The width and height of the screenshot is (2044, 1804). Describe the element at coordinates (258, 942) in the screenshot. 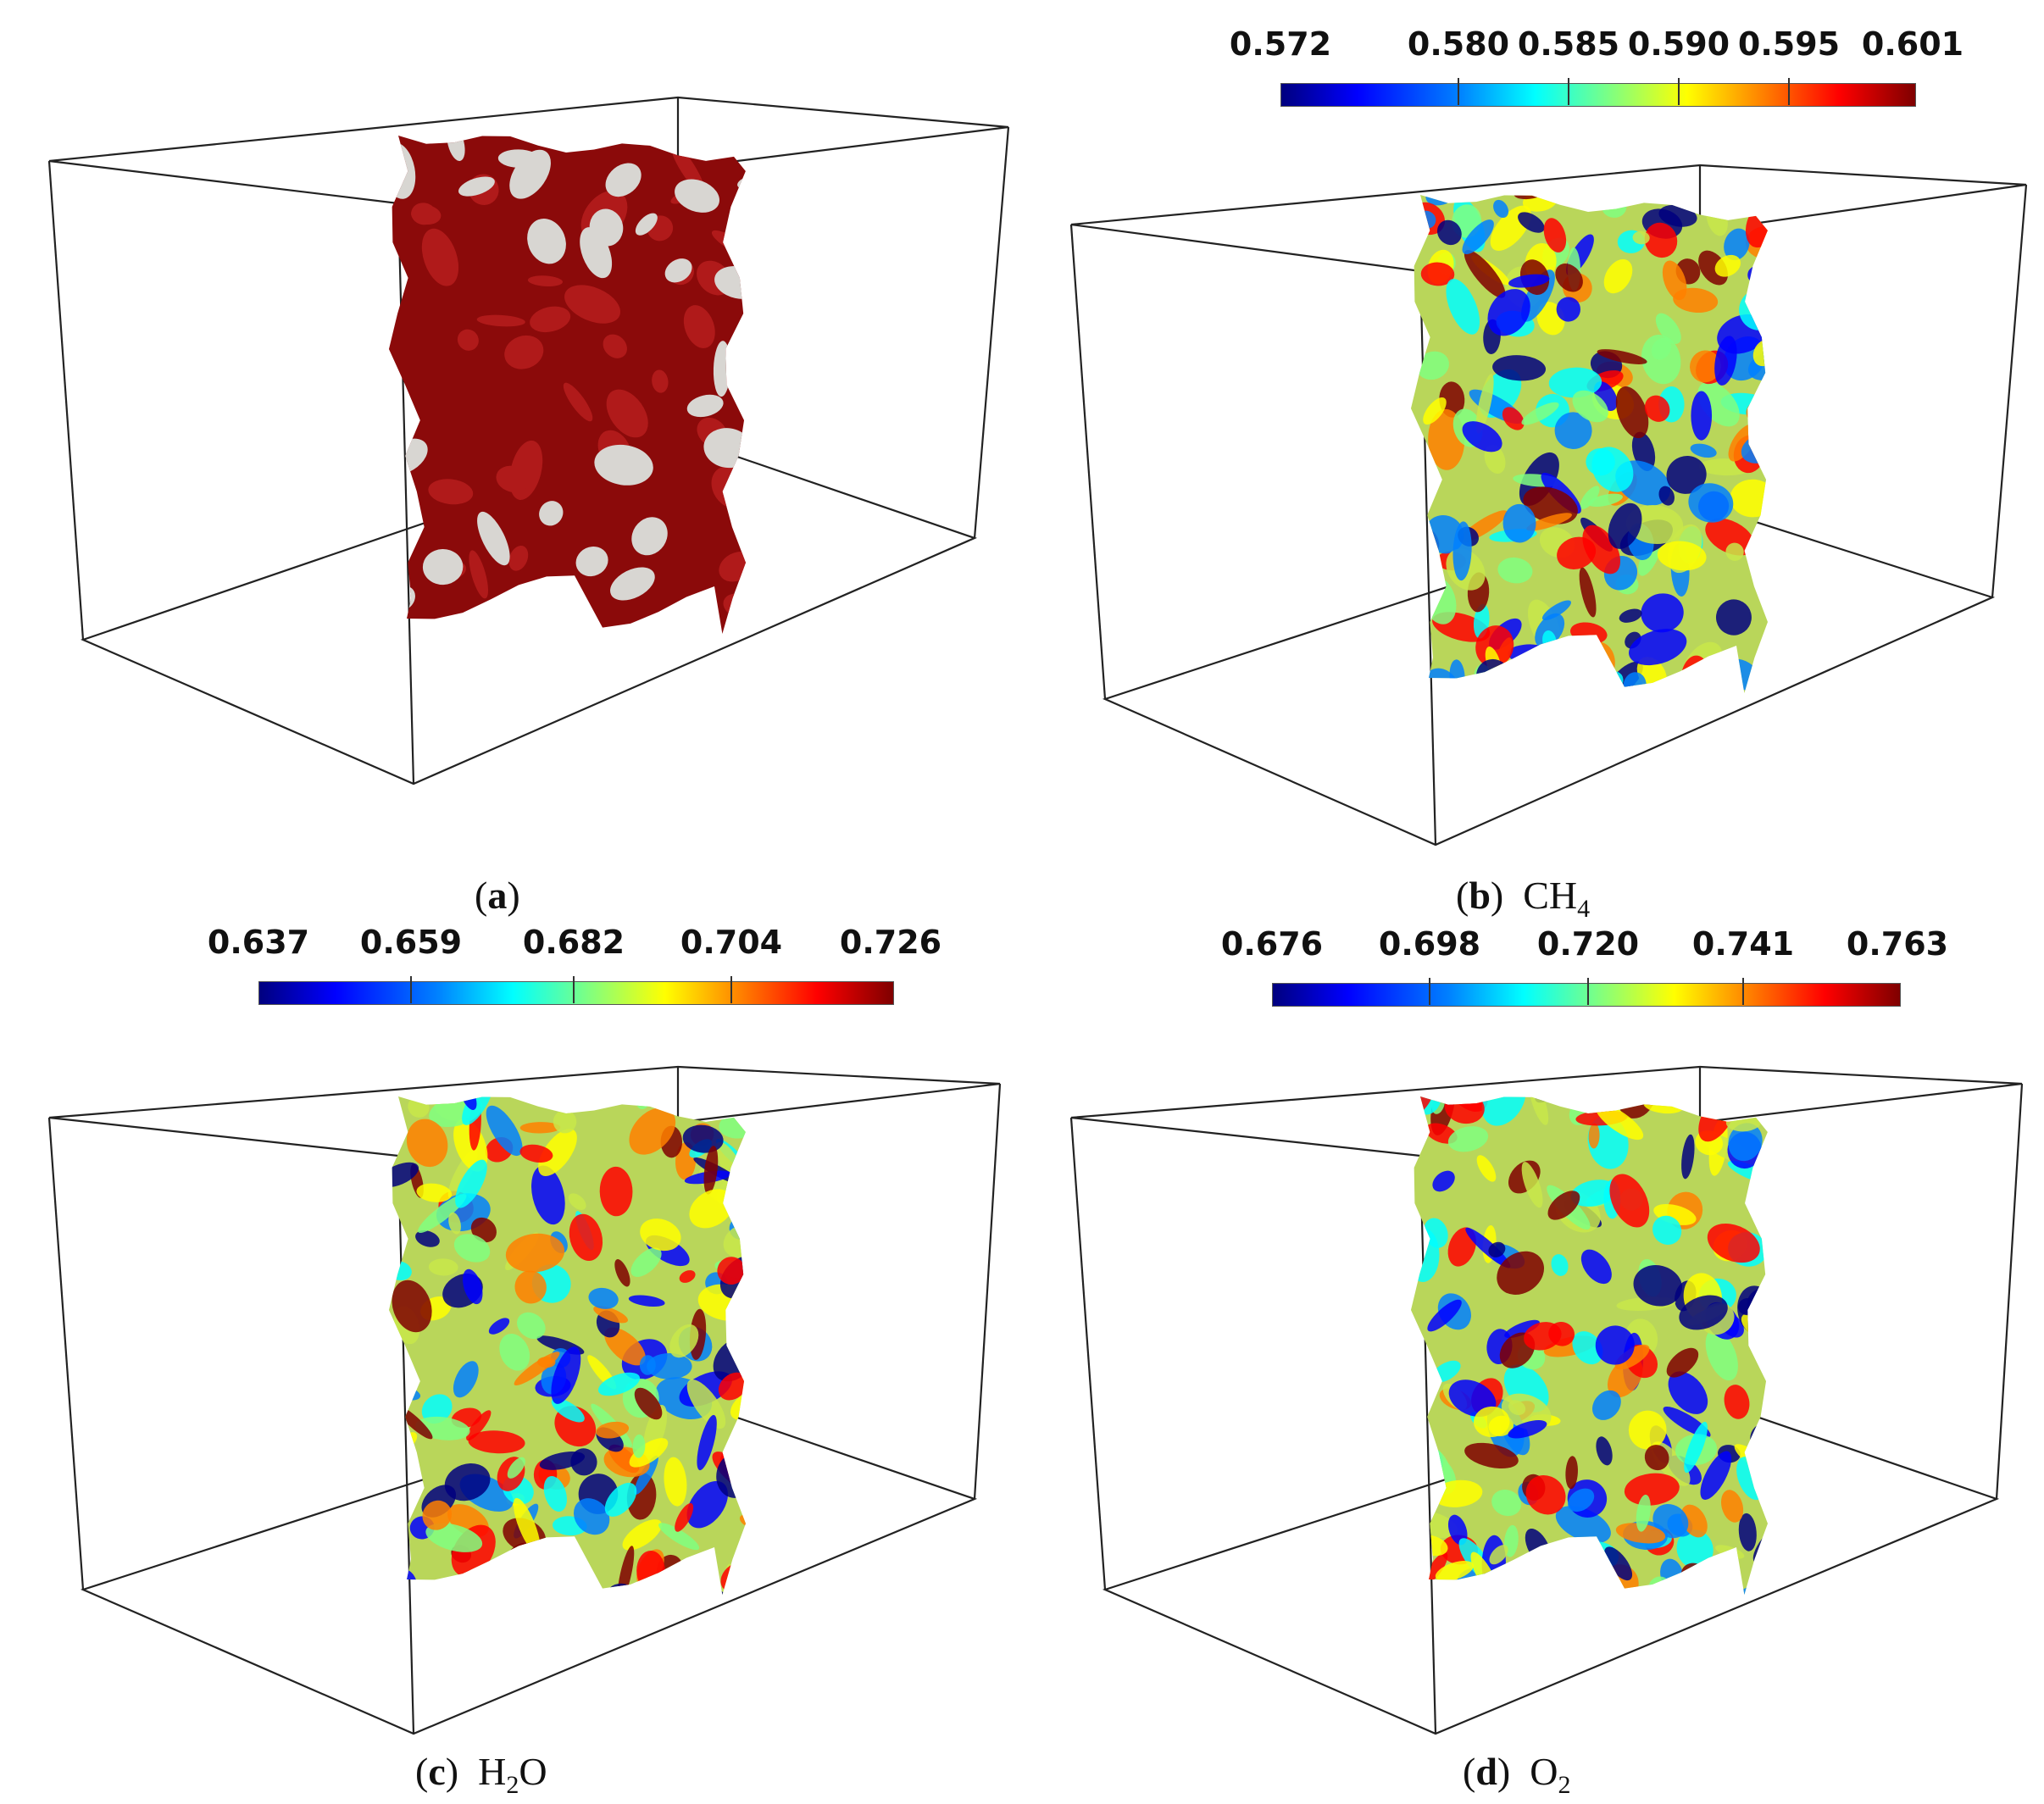

I see `colorbar-tick-label: 0.637` at that location.